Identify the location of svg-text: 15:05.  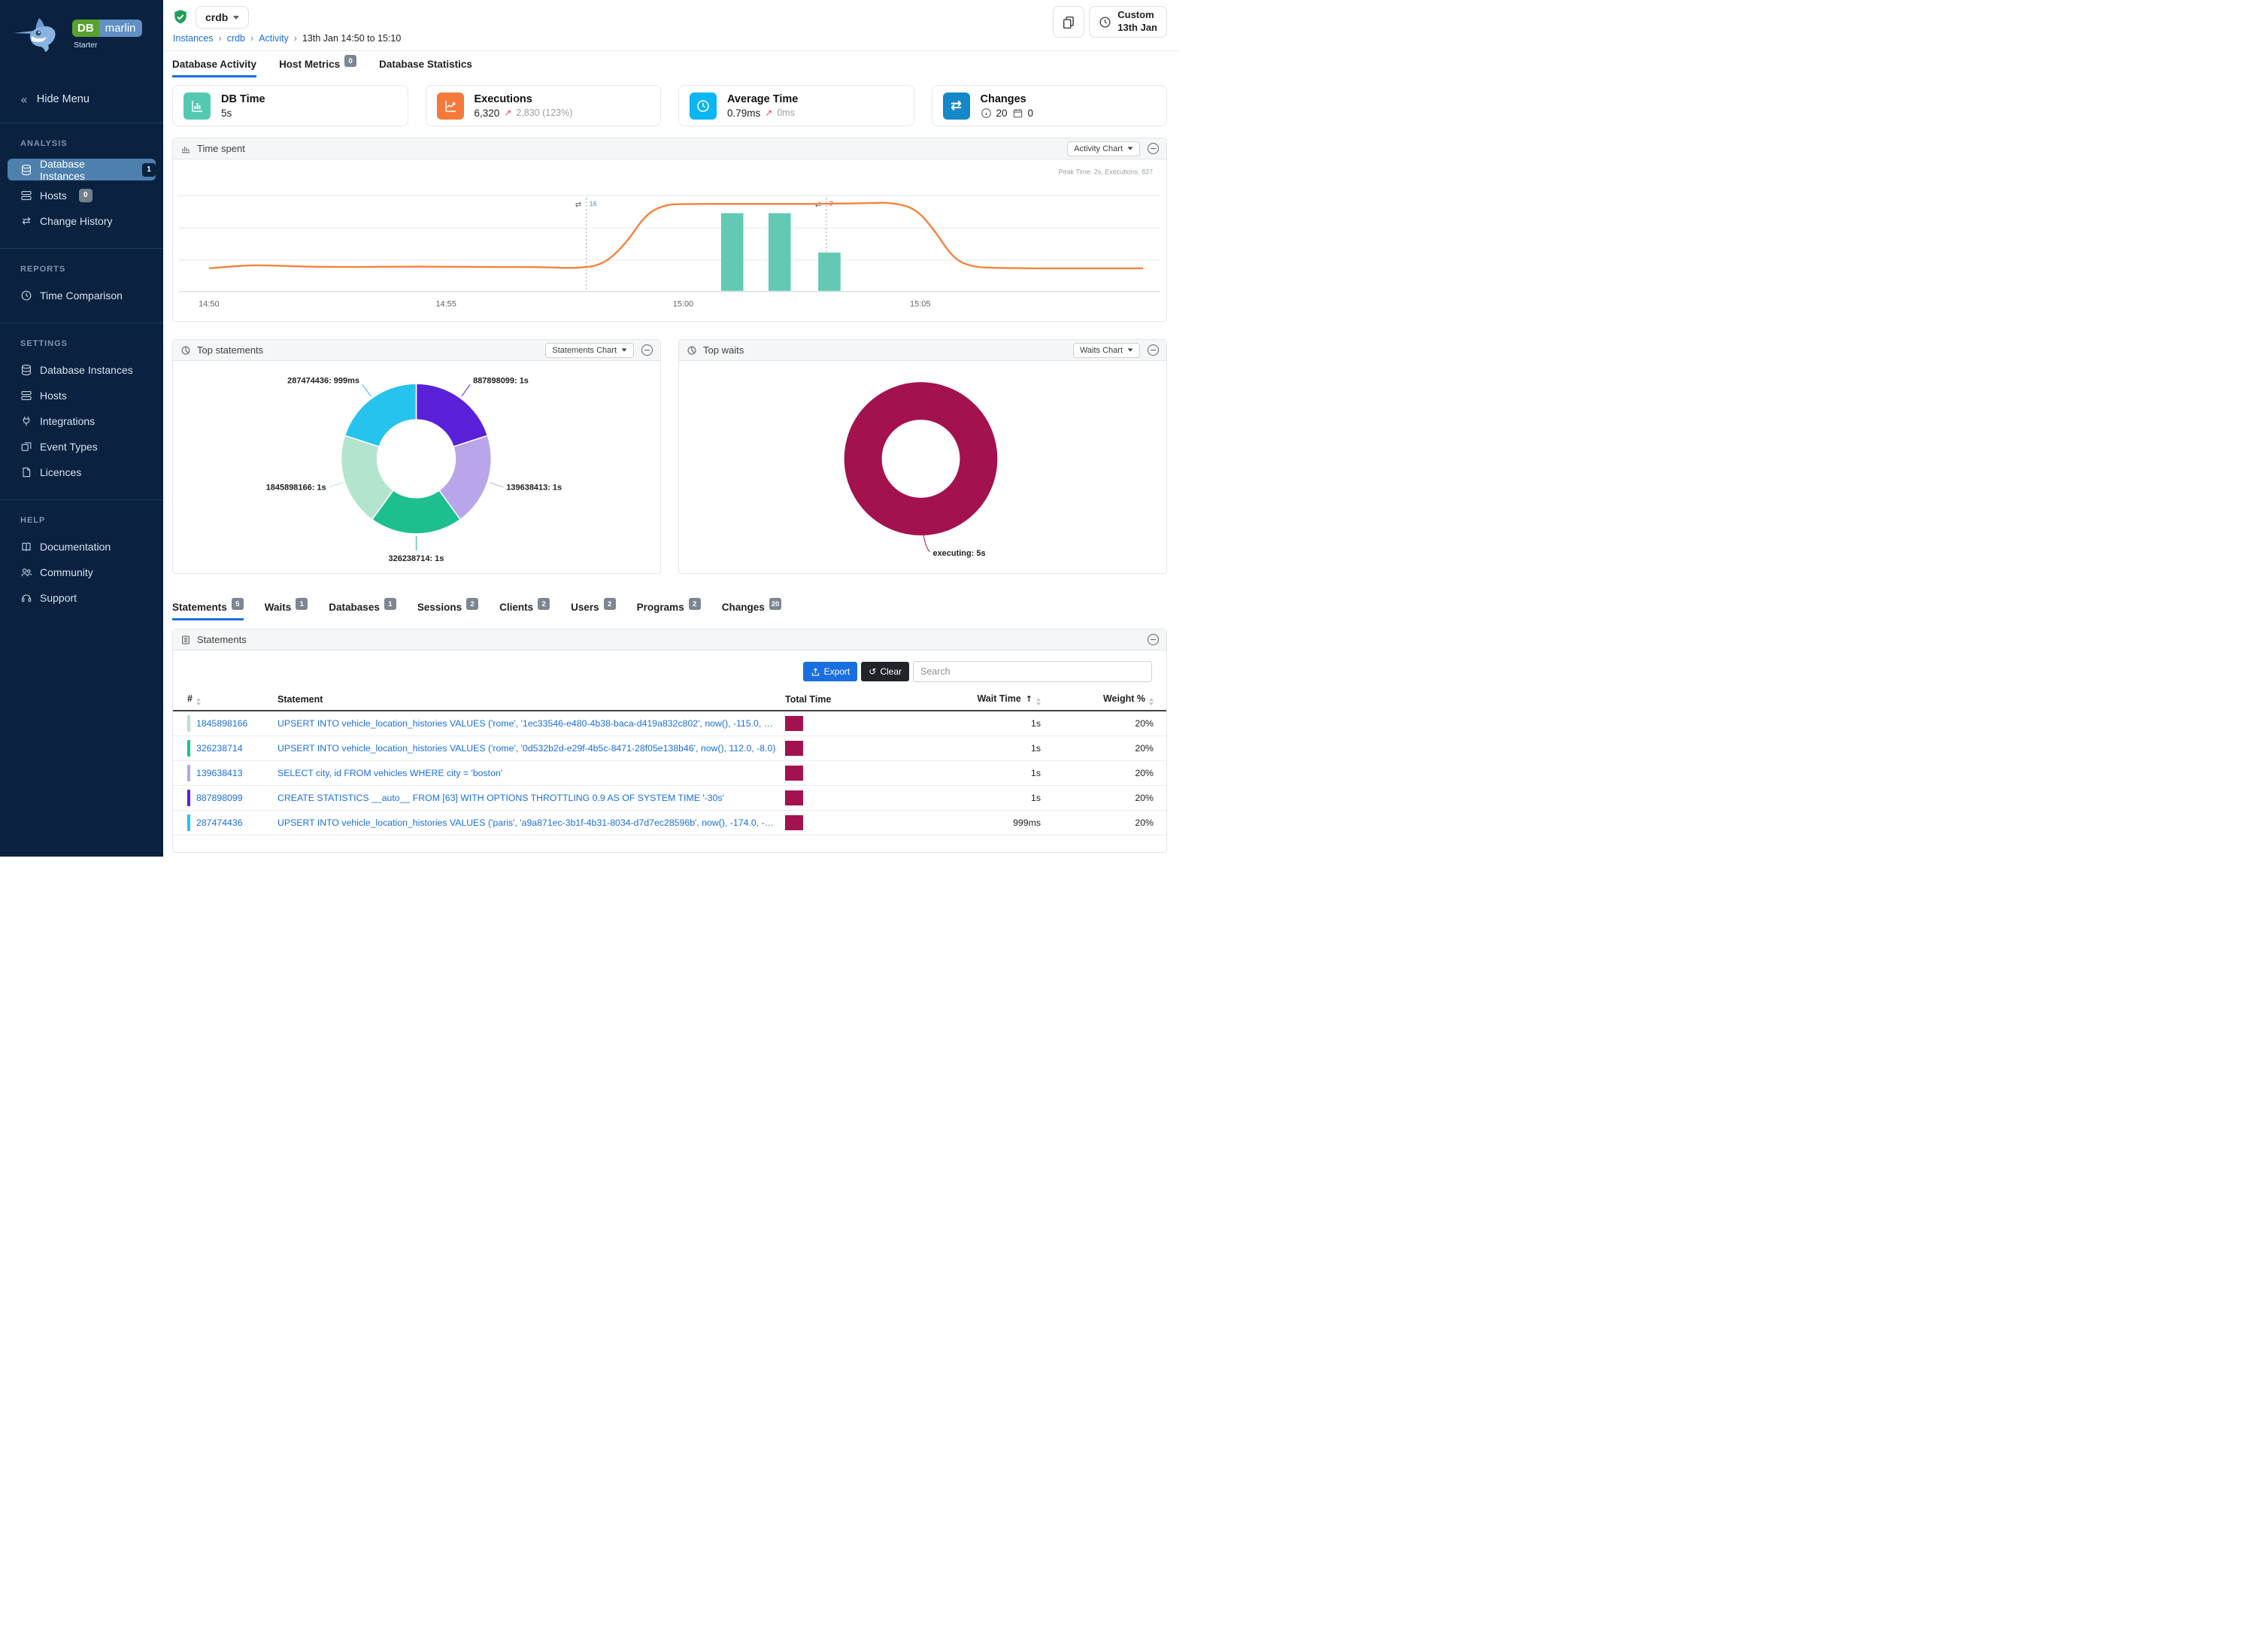
(920, 304).